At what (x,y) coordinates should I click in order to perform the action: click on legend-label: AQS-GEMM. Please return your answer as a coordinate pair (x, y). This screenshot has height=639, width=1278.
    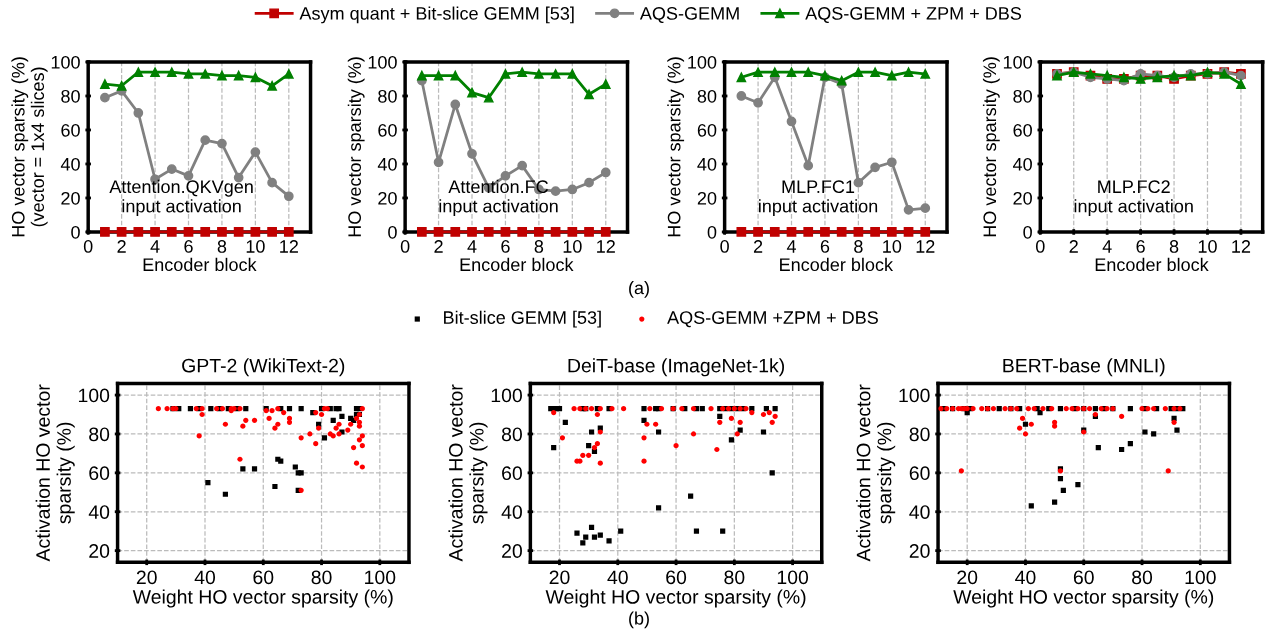
    Looking at the image, I should click on (689, 15).